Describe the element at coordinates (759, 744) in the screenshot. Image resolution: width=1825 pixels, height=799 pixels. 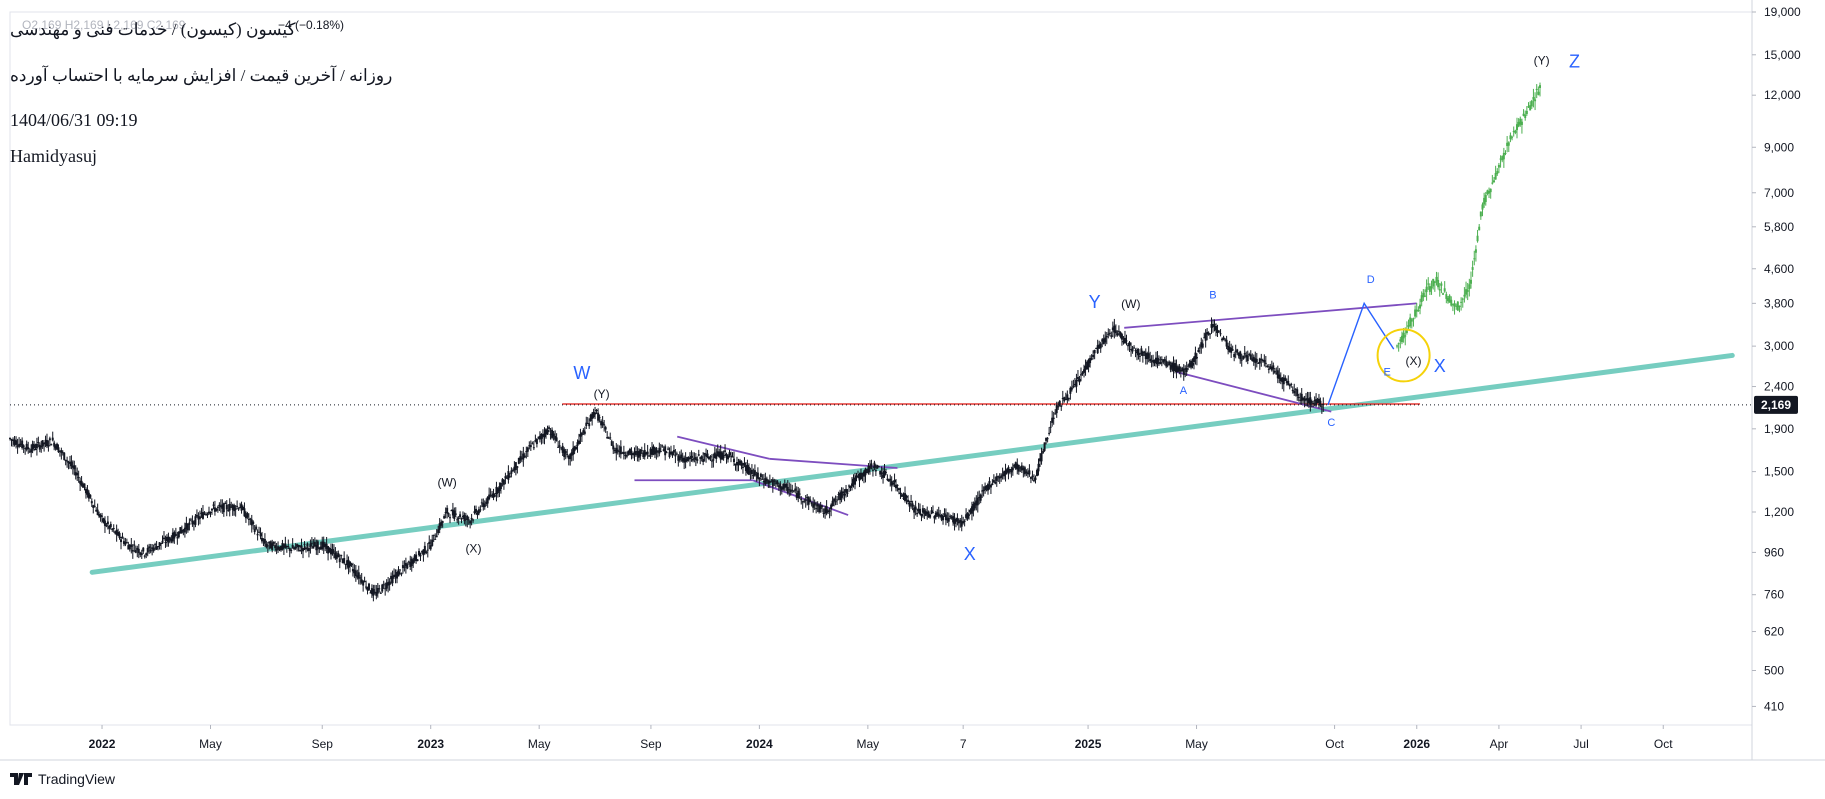
I see `x-tick-label: 2024` at that location.